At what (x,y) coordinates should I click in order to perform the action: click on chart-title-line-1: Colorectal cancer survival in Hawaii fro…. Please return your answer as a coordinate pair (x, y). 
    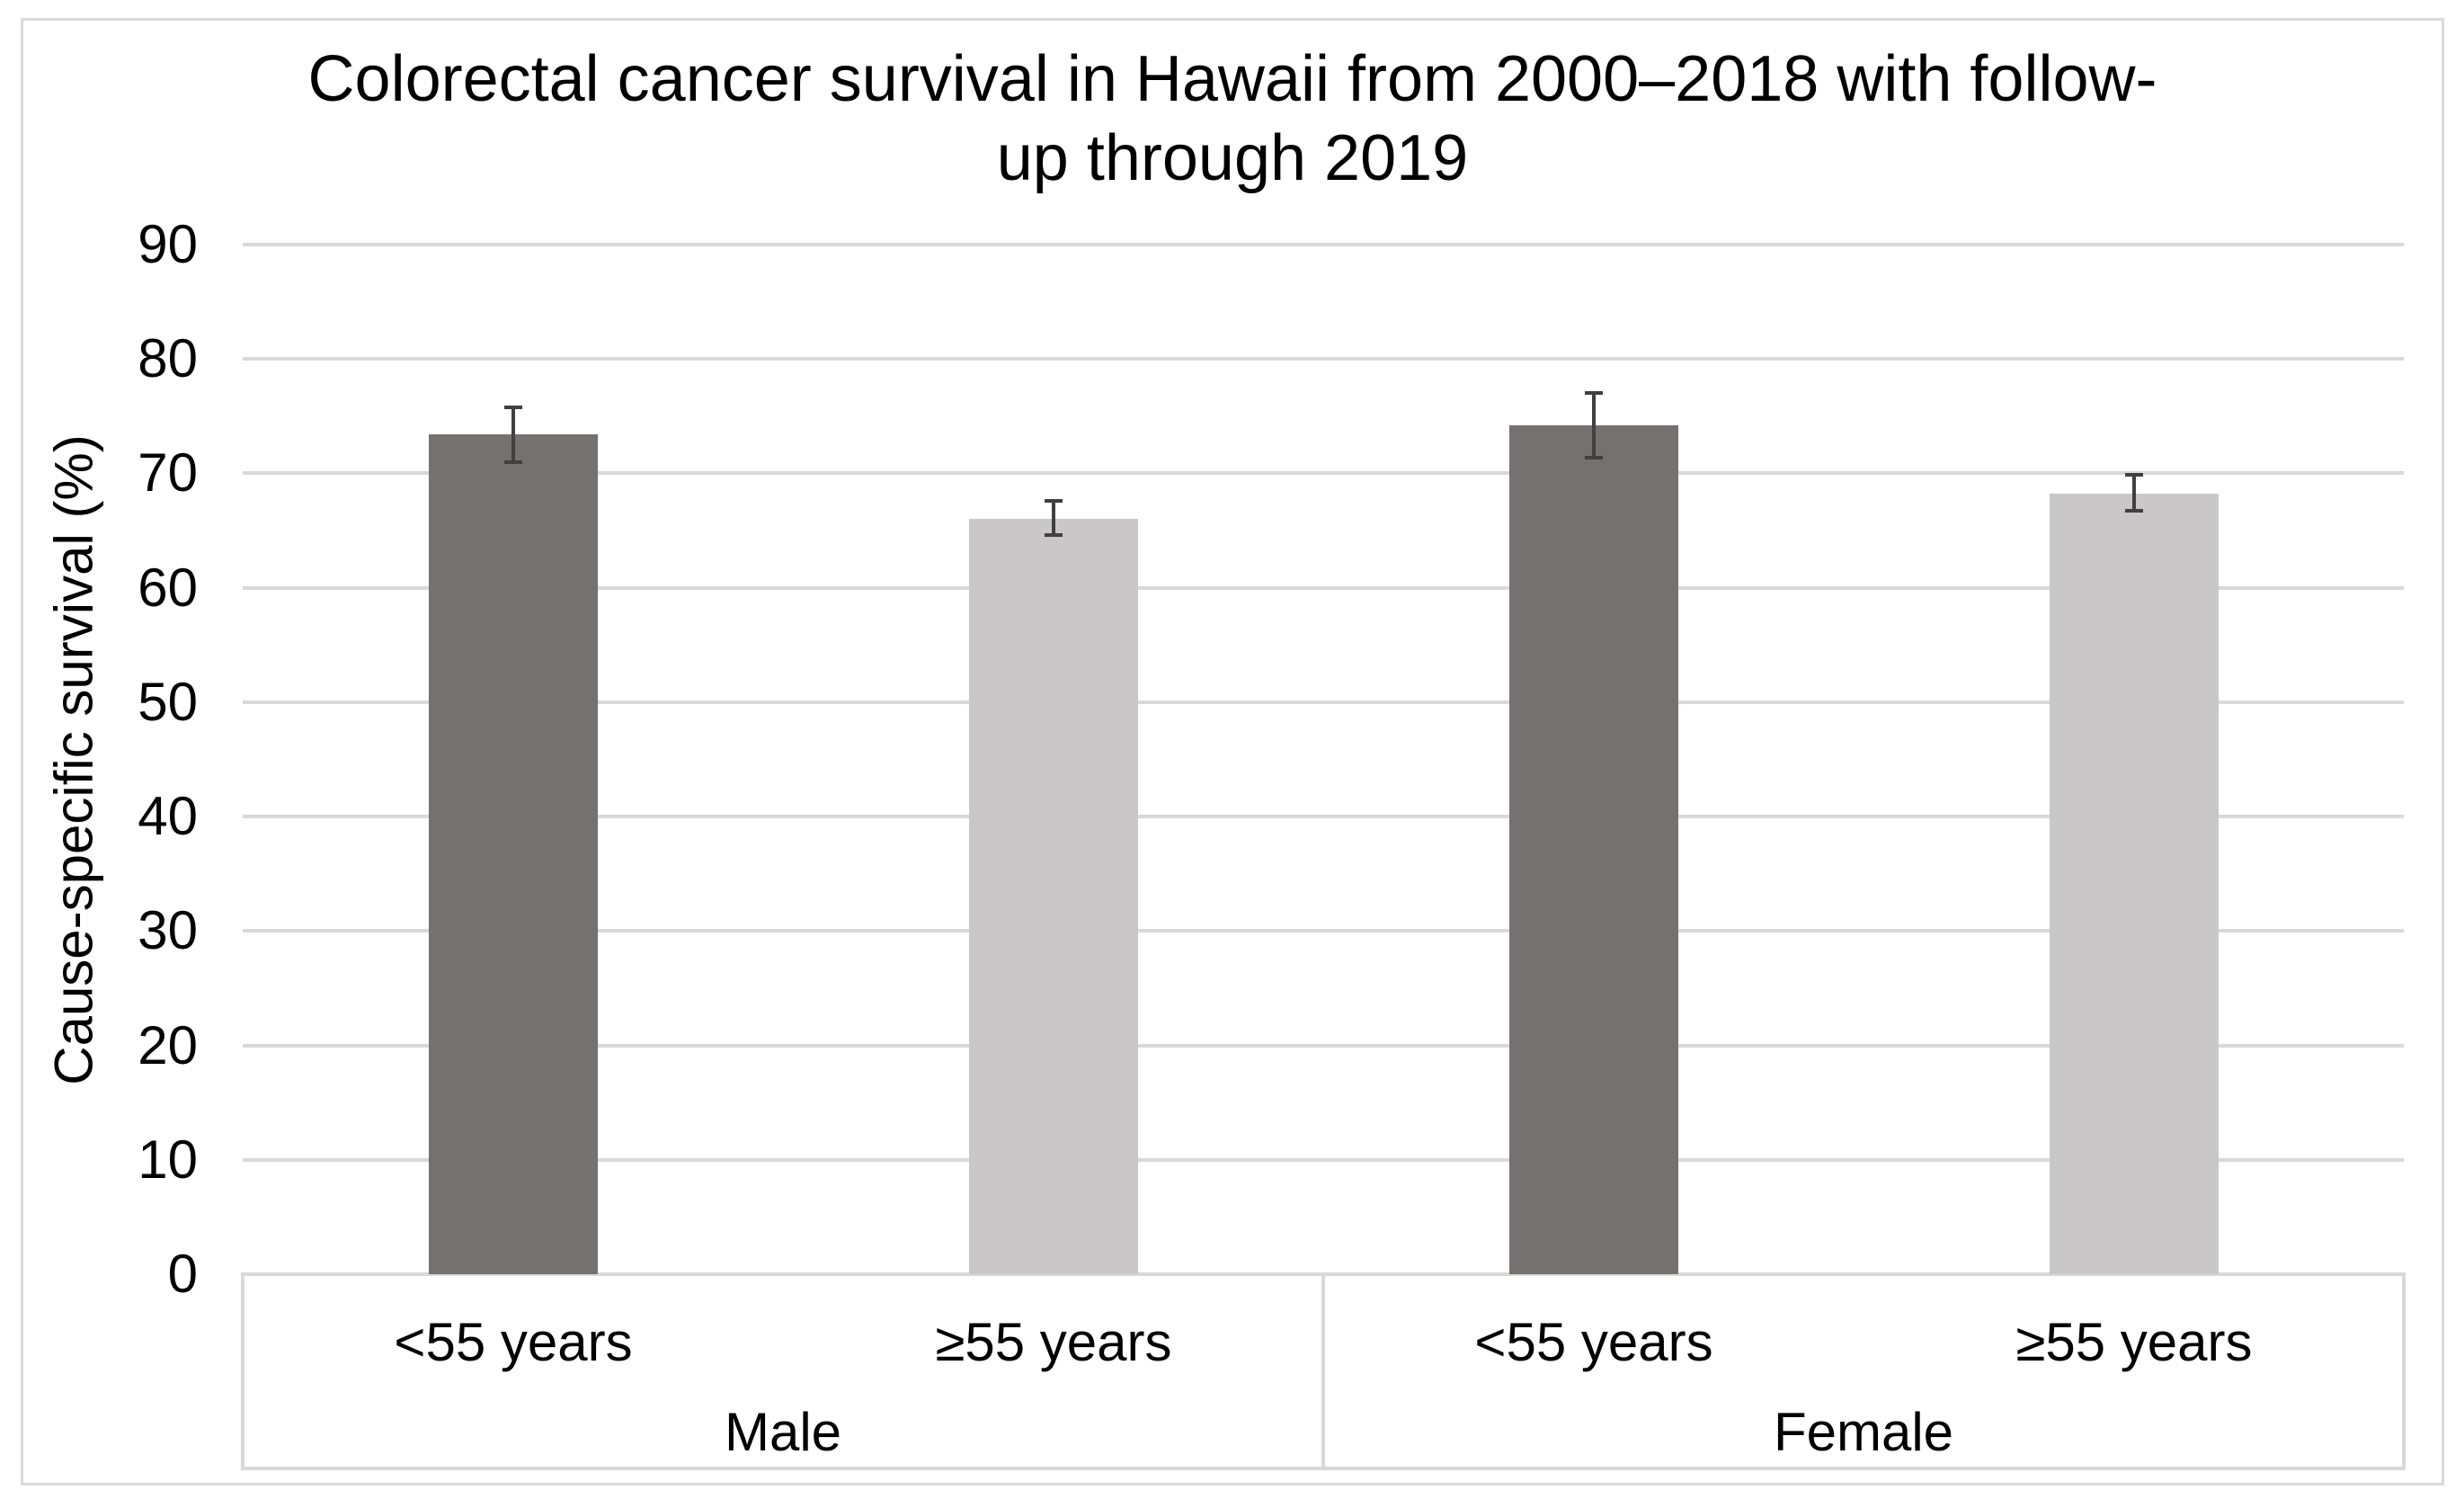
    Looking at the image, I should click on (1232, 79).